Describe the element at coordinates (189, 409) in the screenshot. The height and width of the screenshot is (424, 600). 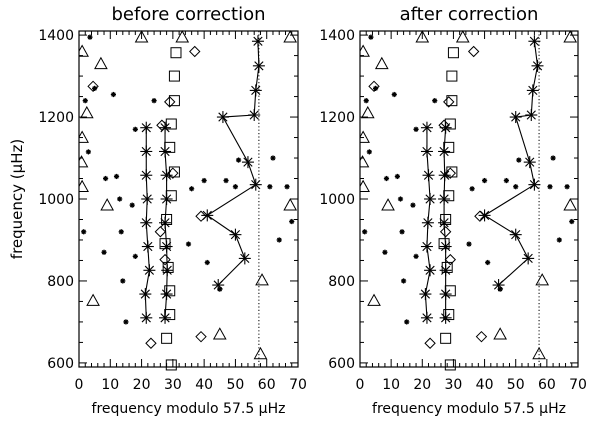
I see `x-axis-label: frequency modulo 57.5 μHz` at that location.